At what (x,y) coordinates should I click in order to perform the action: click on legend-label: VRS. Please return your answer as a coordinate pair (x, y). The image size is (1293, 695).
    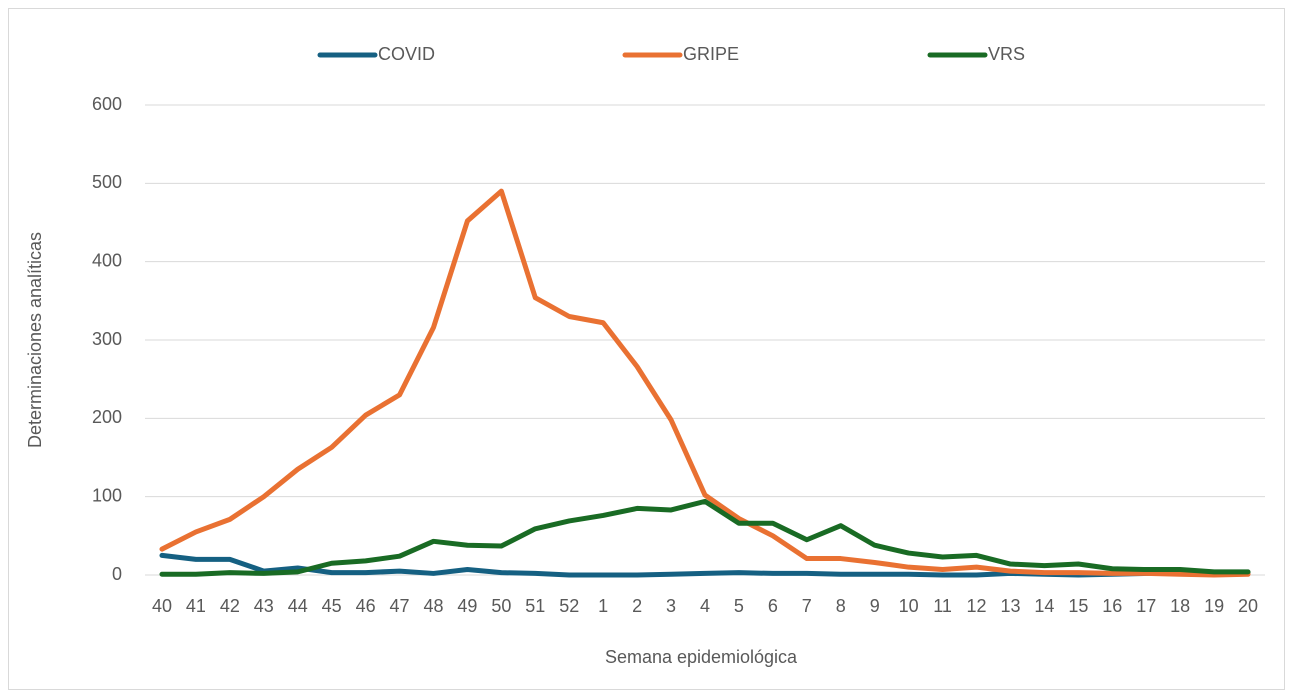
    Looking at the image, I should click on (1006, 54).